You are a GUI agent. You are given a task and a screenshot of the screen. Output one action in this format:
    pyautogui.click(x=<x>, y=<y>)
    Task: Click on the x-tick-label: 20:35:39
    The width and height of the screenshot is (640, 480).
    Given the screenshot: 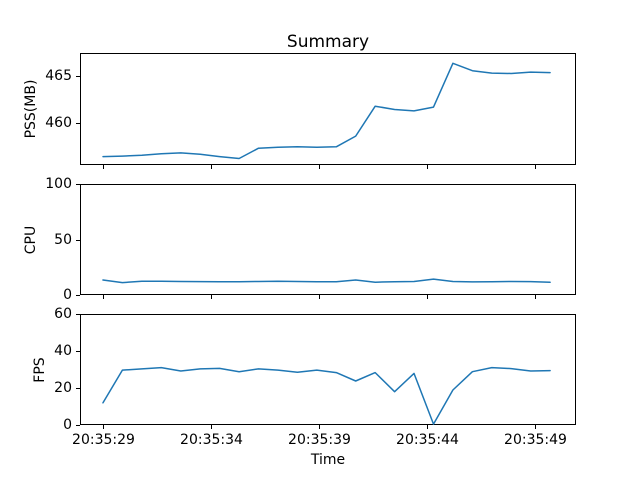 What is the action you would take?
    pyautogui.click(x=319, y=440)
    